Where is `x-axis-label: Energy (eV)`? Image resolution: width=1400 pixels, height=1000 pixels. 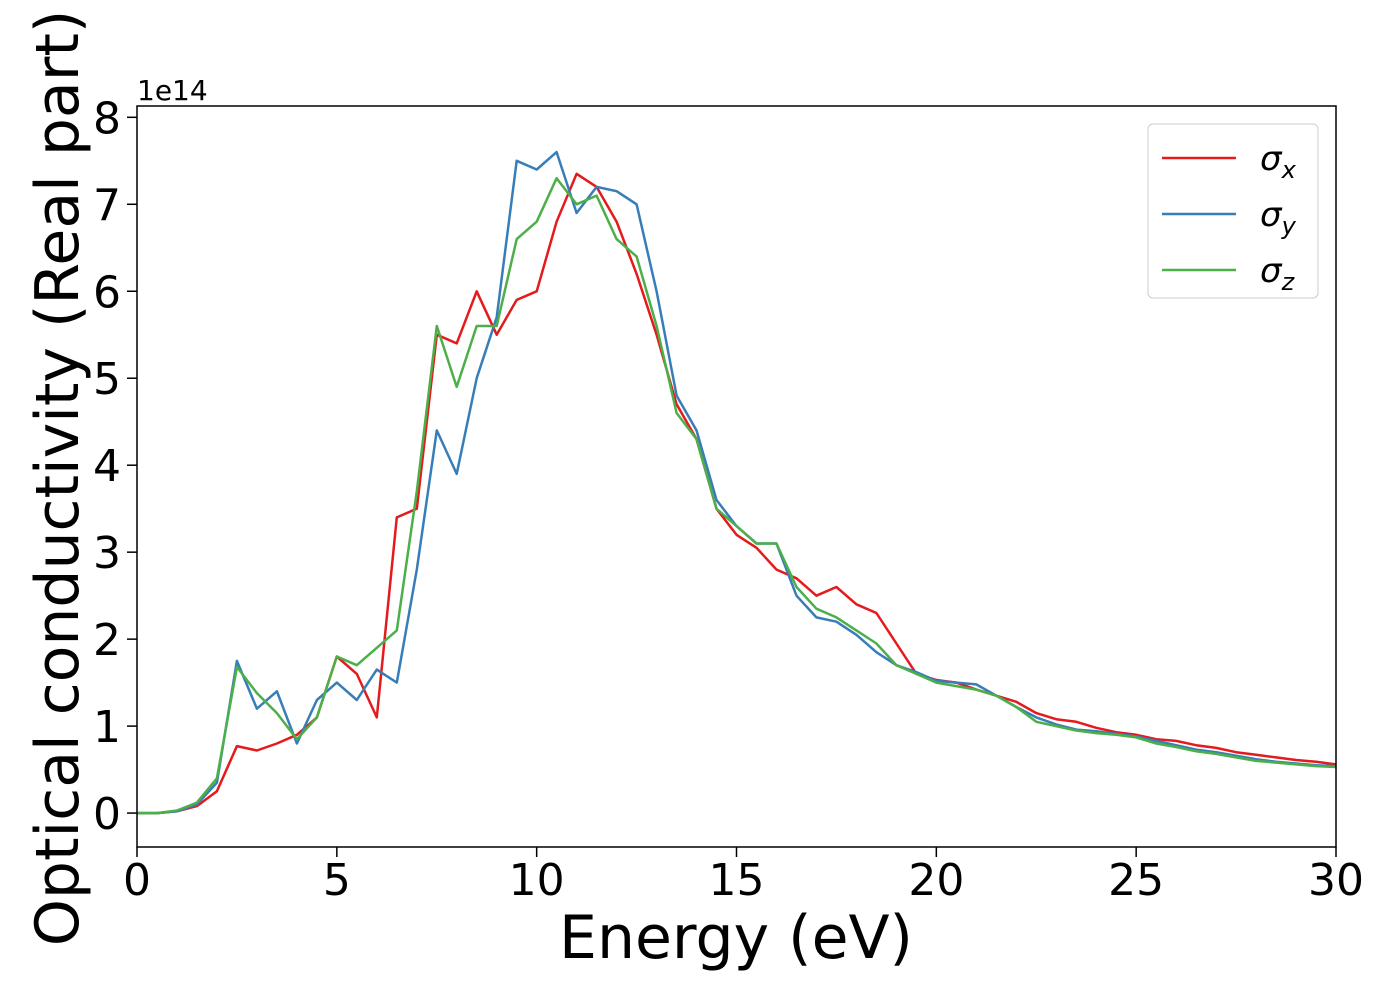
x-axis-label: Energy (eV) is located at coordinates (736, 938).